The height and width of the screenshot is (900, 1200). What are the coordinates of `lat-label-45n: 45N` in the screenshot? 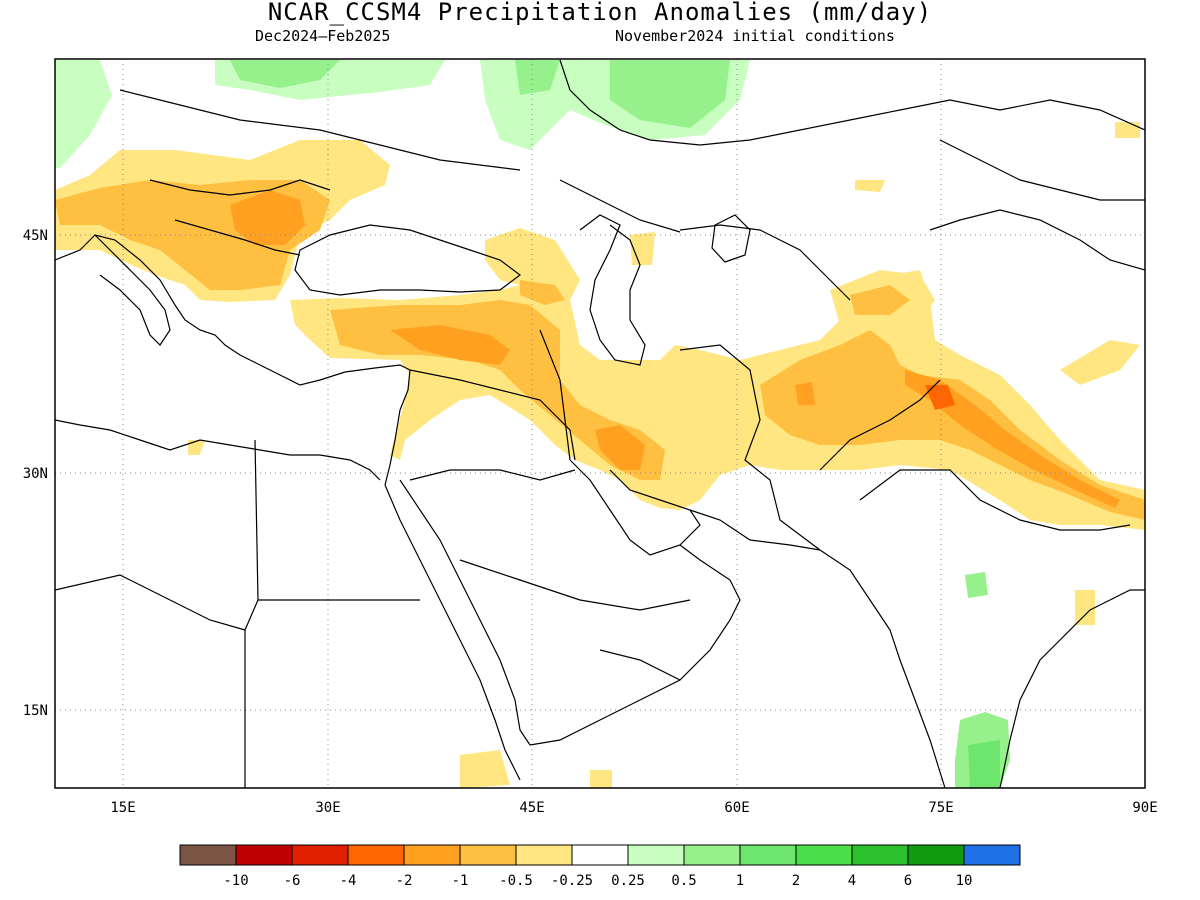 It's located at (35, 236).